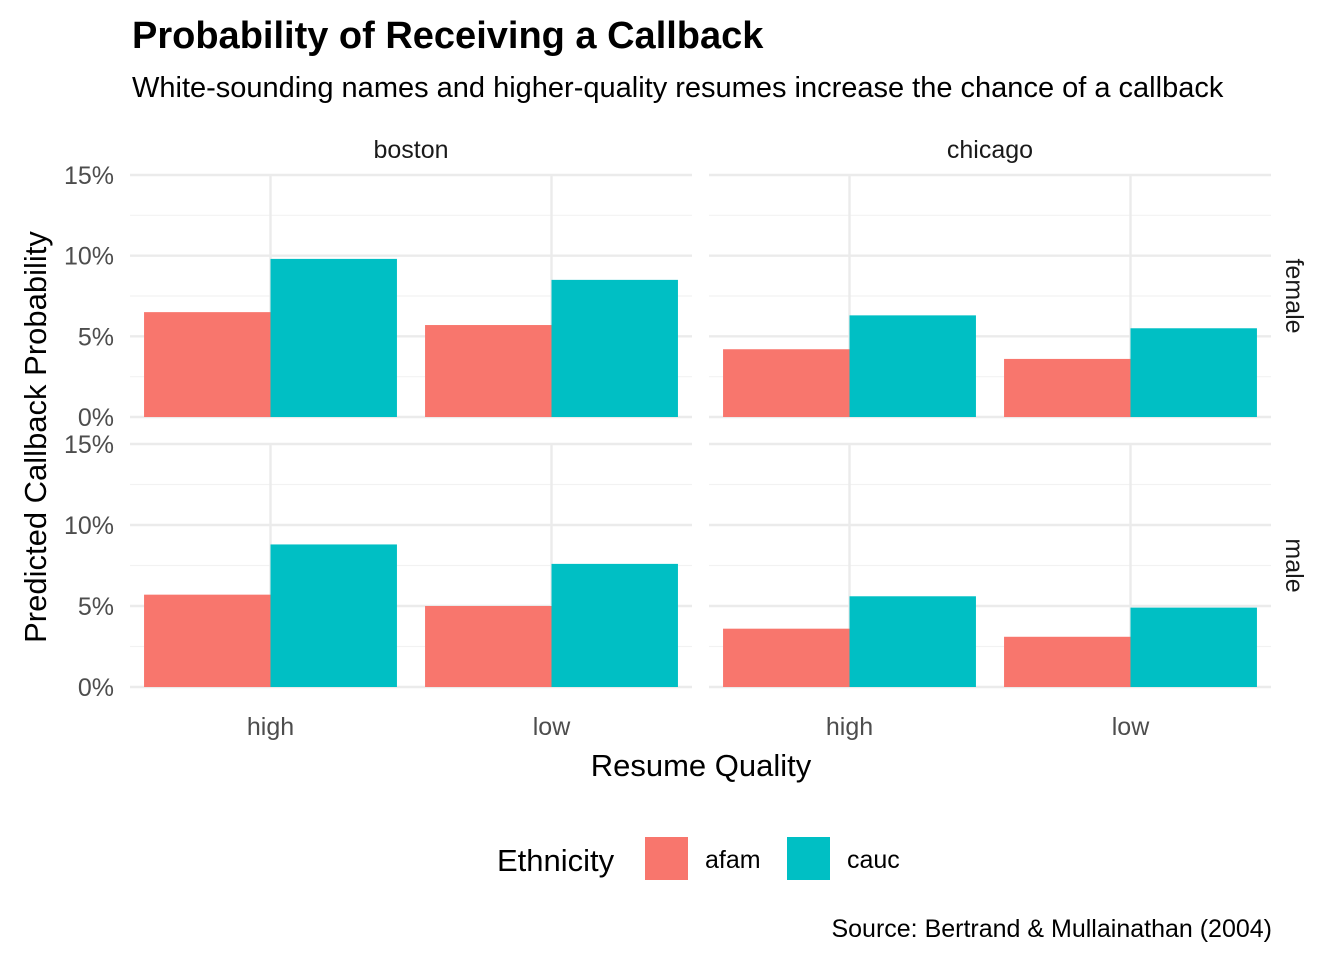 Image resolution: width=1344 pixels, height=960 pixels. Describe the element at coordinates (1008, 277) in the screenshot. I see `panel-chicago-female: chicago female` at that location.